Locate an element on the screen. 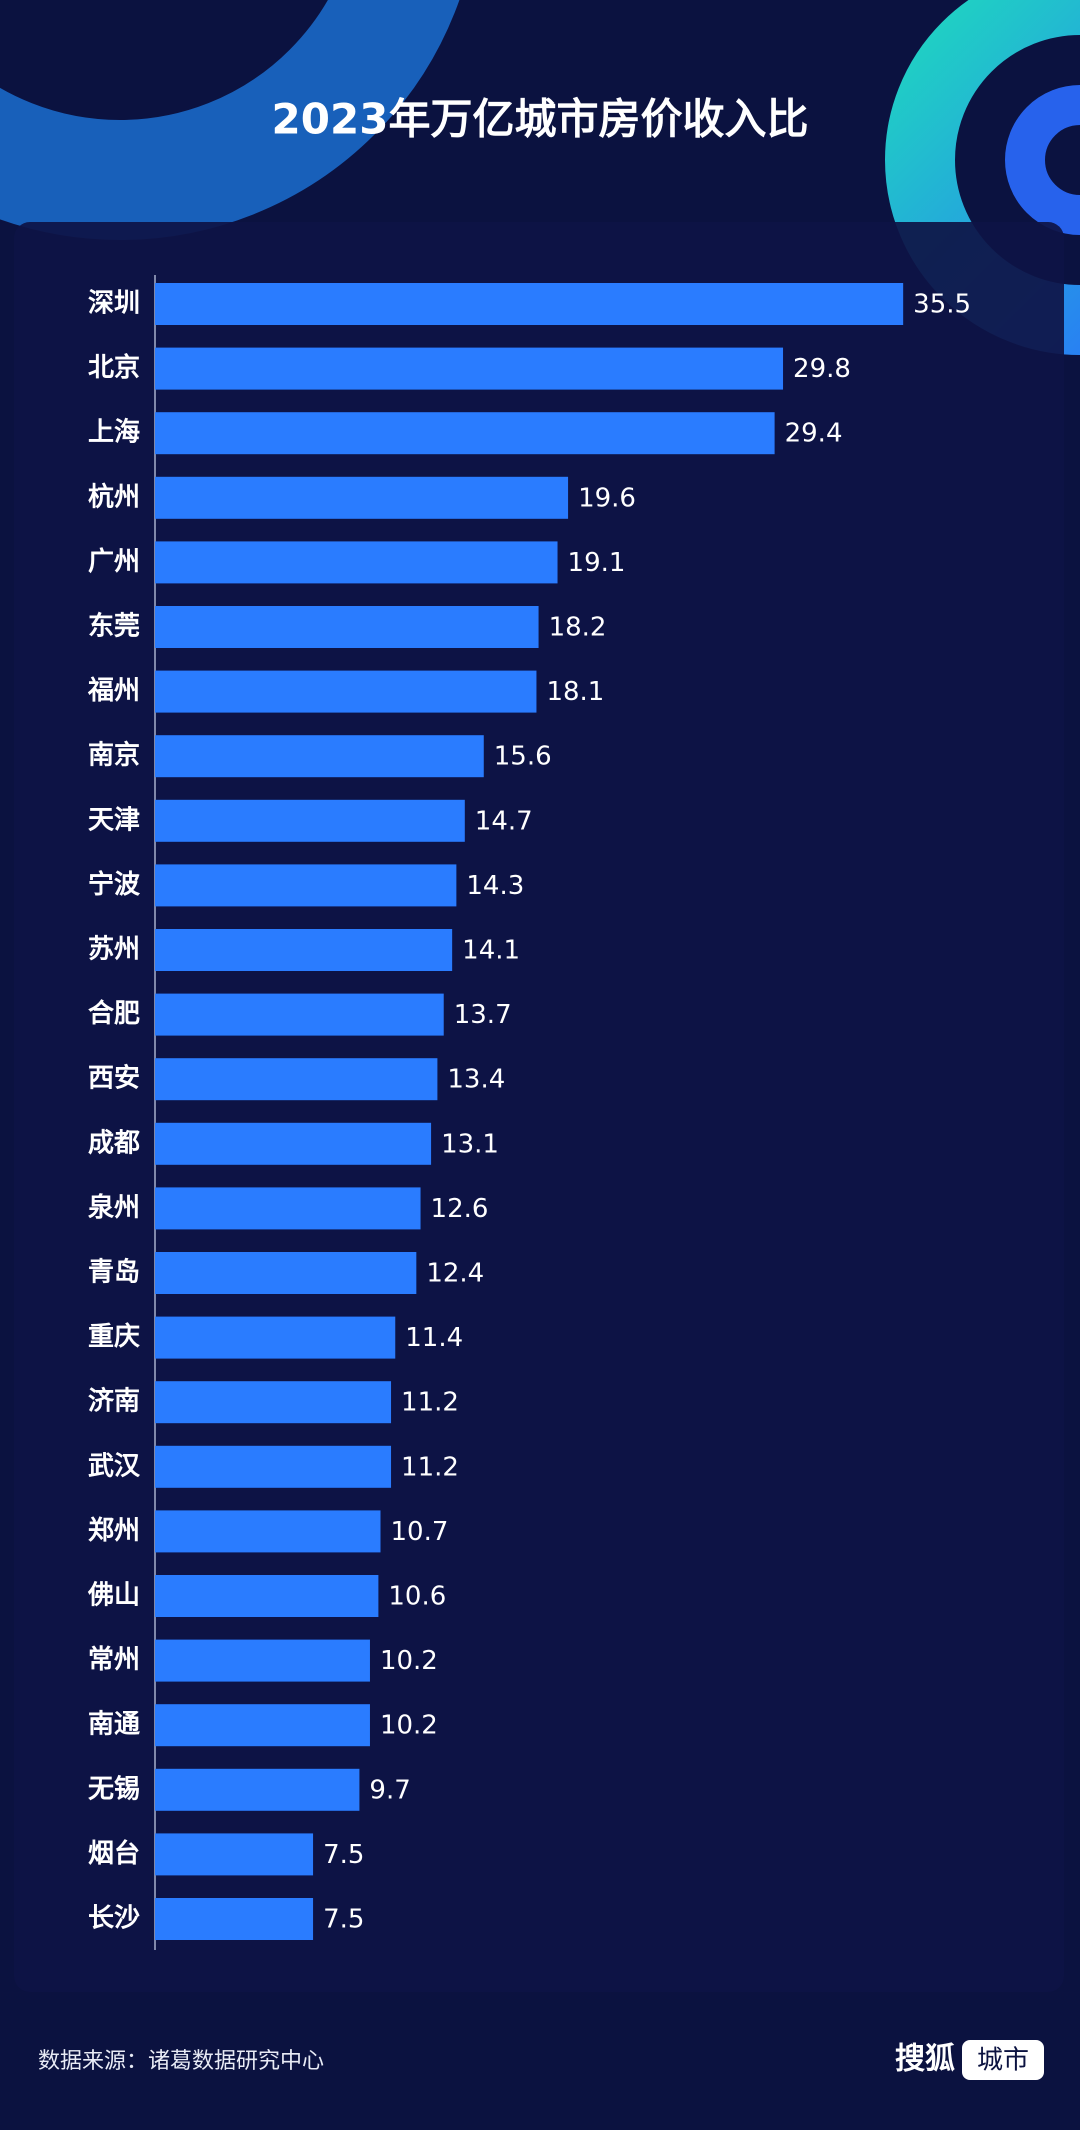  value-label: 13.7 is located at coordinates (483, 1015).